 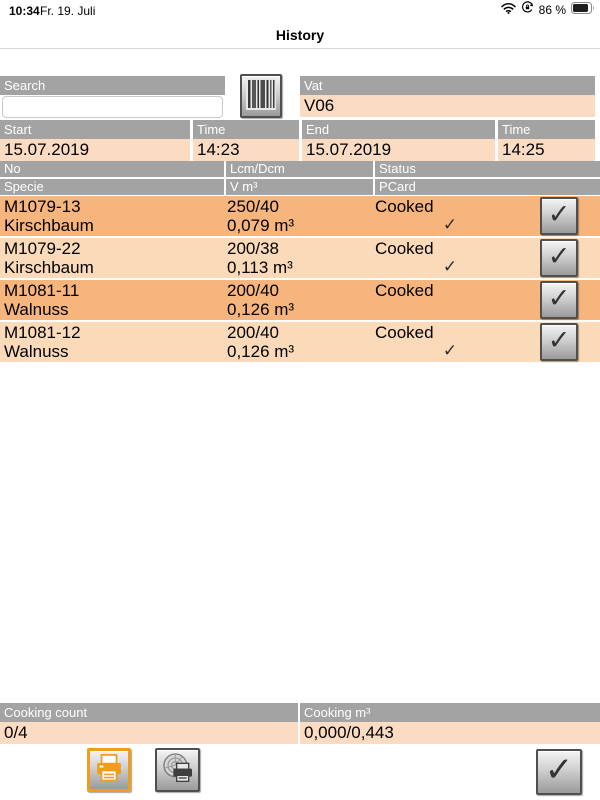 I want to click on battery-icon, so click(x=583, y=10).